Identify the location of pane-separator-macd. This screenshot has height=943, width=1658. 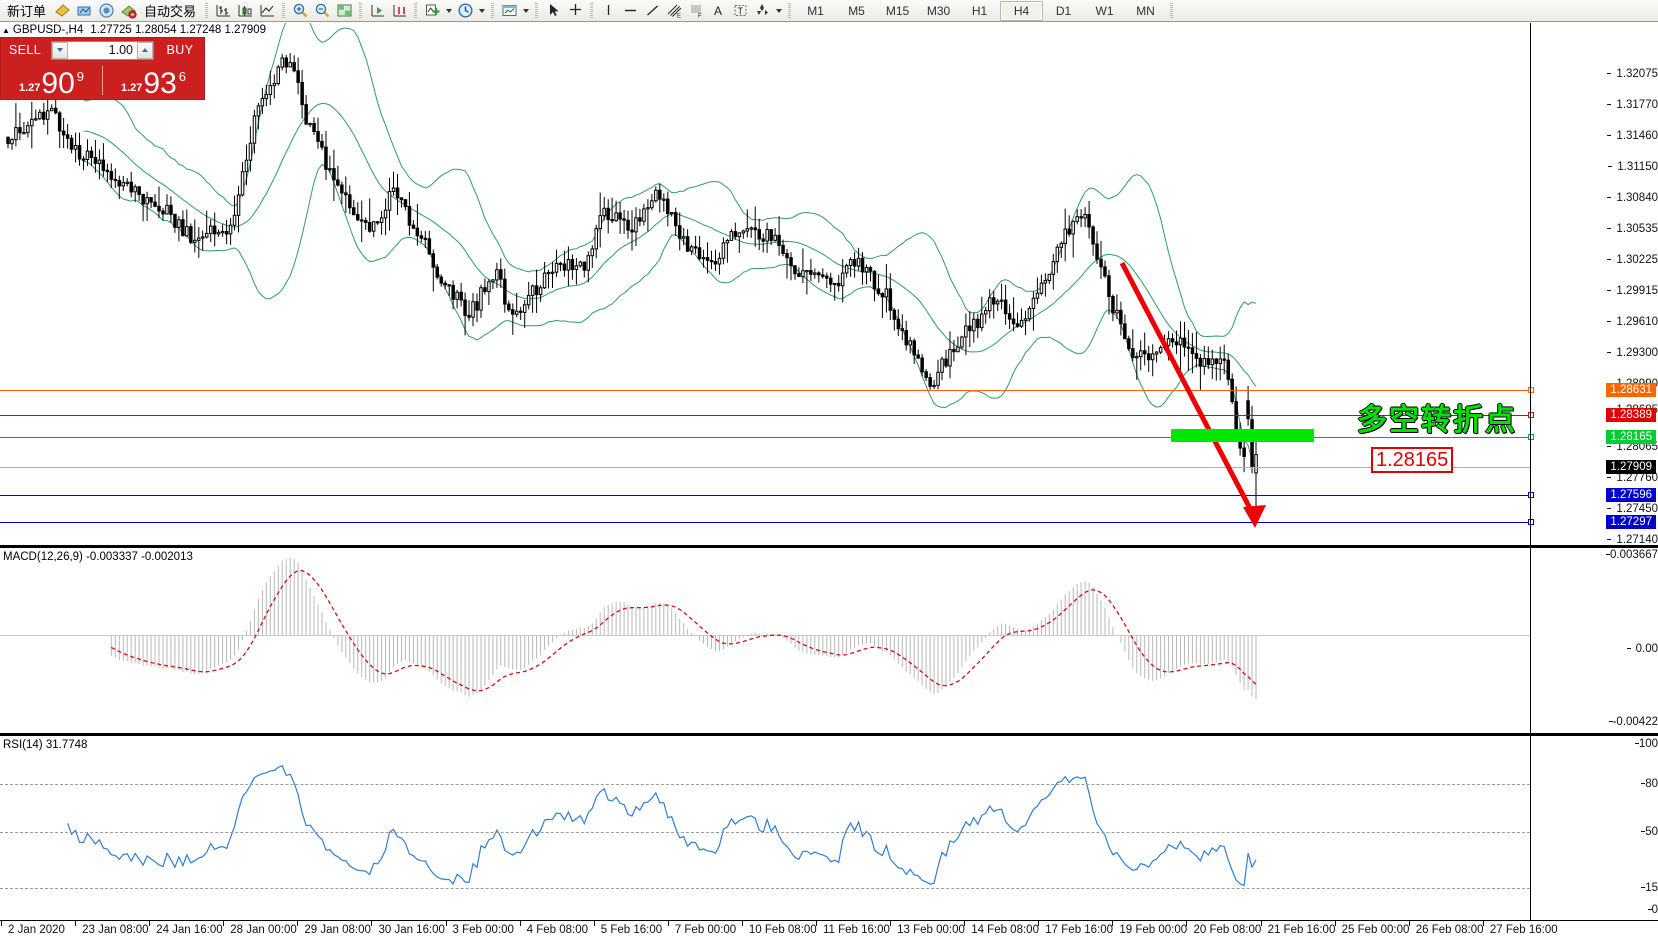
(829, 546).